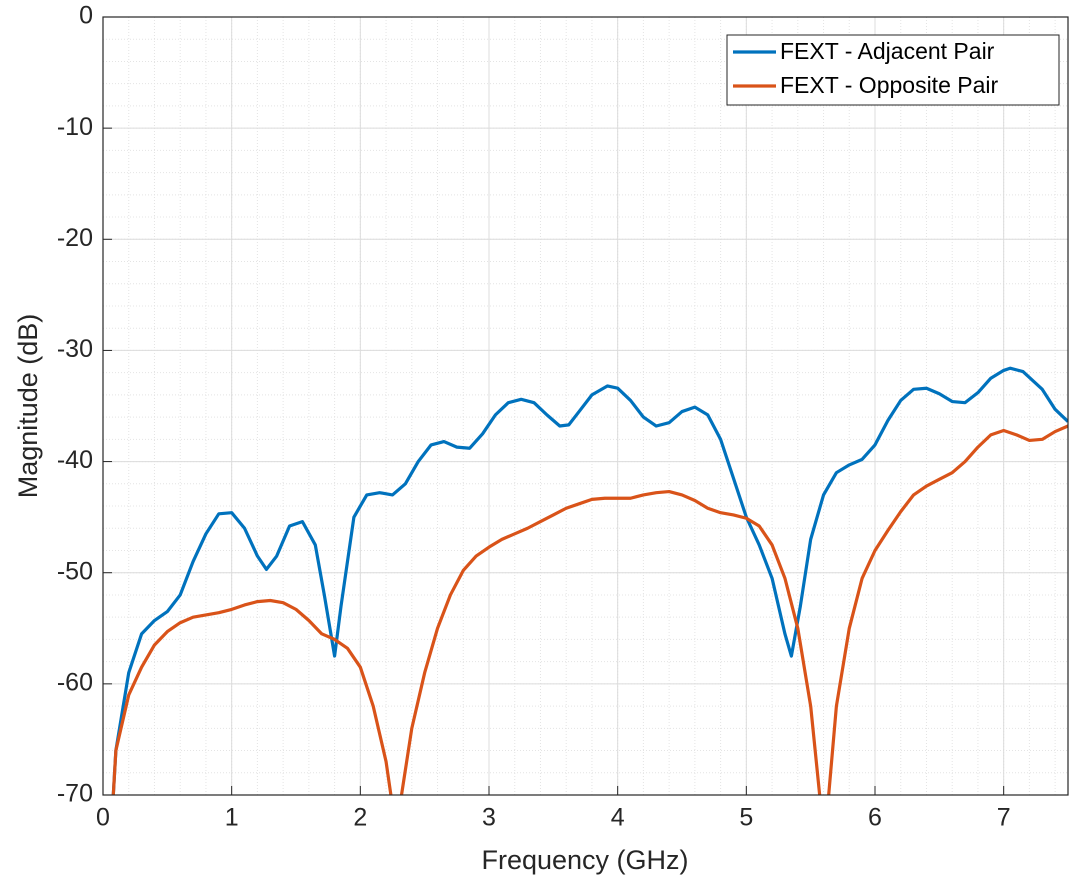  What do you see at coordinates (875, 818) in the screenshot?
I see `x-tick-label: 6` at bounding box center [875, 818].